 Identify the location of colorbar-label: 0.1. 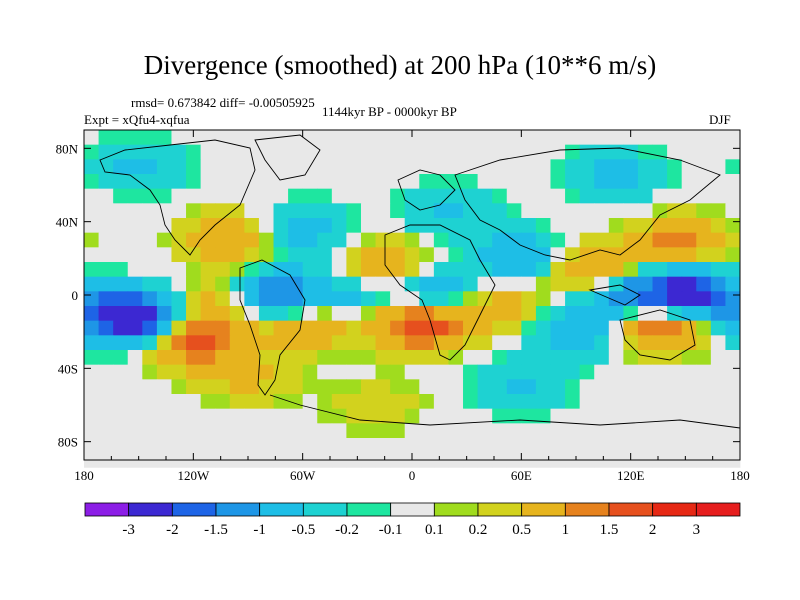
(434, 530).